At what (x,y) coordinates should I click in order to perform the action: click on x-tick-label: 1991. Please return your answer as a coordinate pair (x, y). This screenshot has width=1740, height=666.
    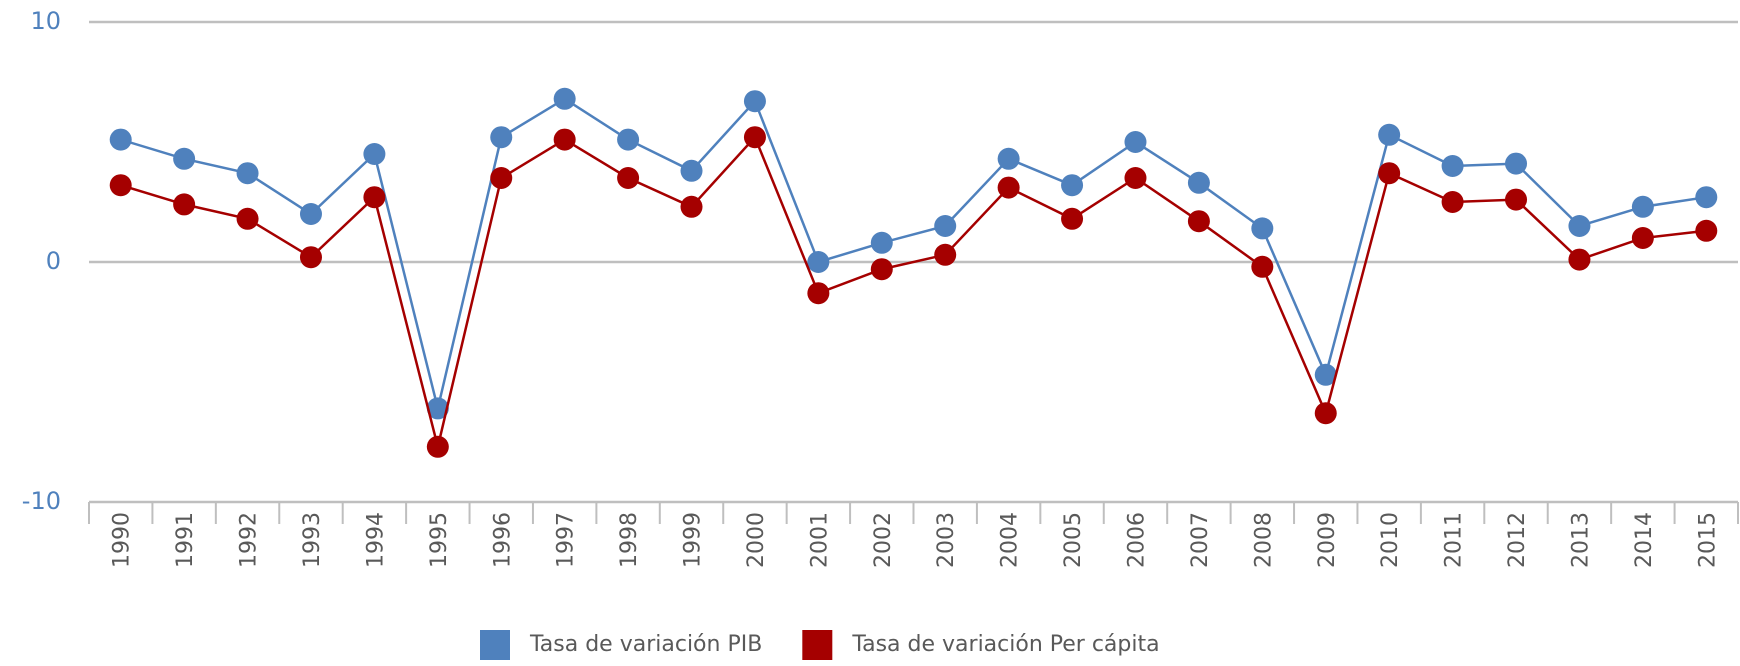
    Looking at the image, I should click on (185, 540).